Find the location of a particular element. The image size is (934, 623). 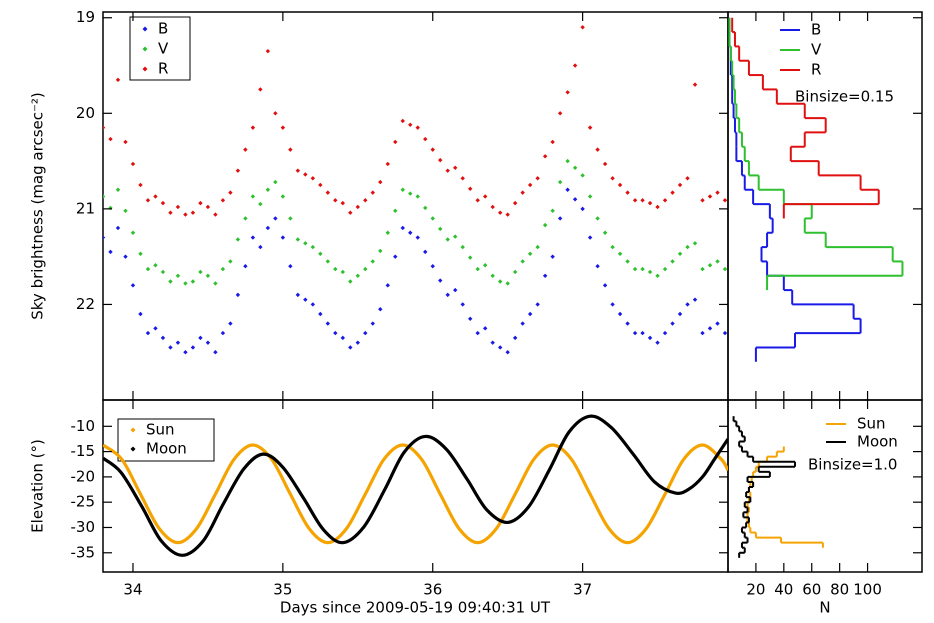

x-axis-label: N is located at coordinates (824, 608).